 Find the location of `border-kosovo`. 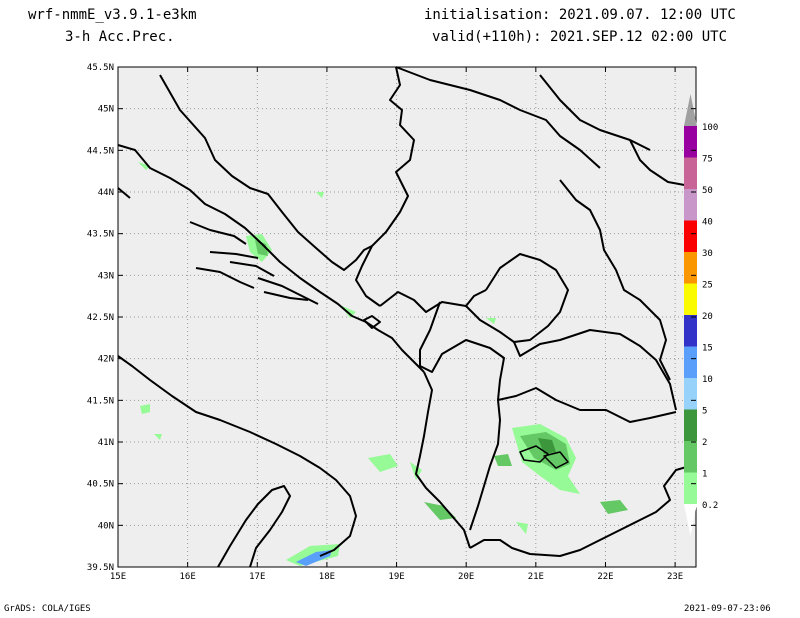

border-kosovo is located at coordinates (517, 298).